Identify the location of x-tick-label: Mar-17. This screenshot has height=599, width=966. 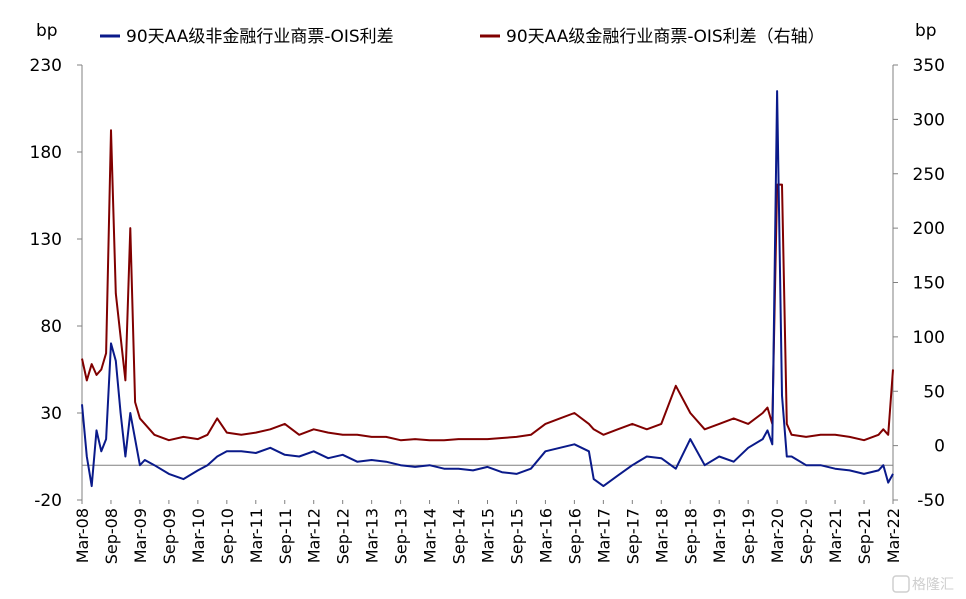
(603, 535).